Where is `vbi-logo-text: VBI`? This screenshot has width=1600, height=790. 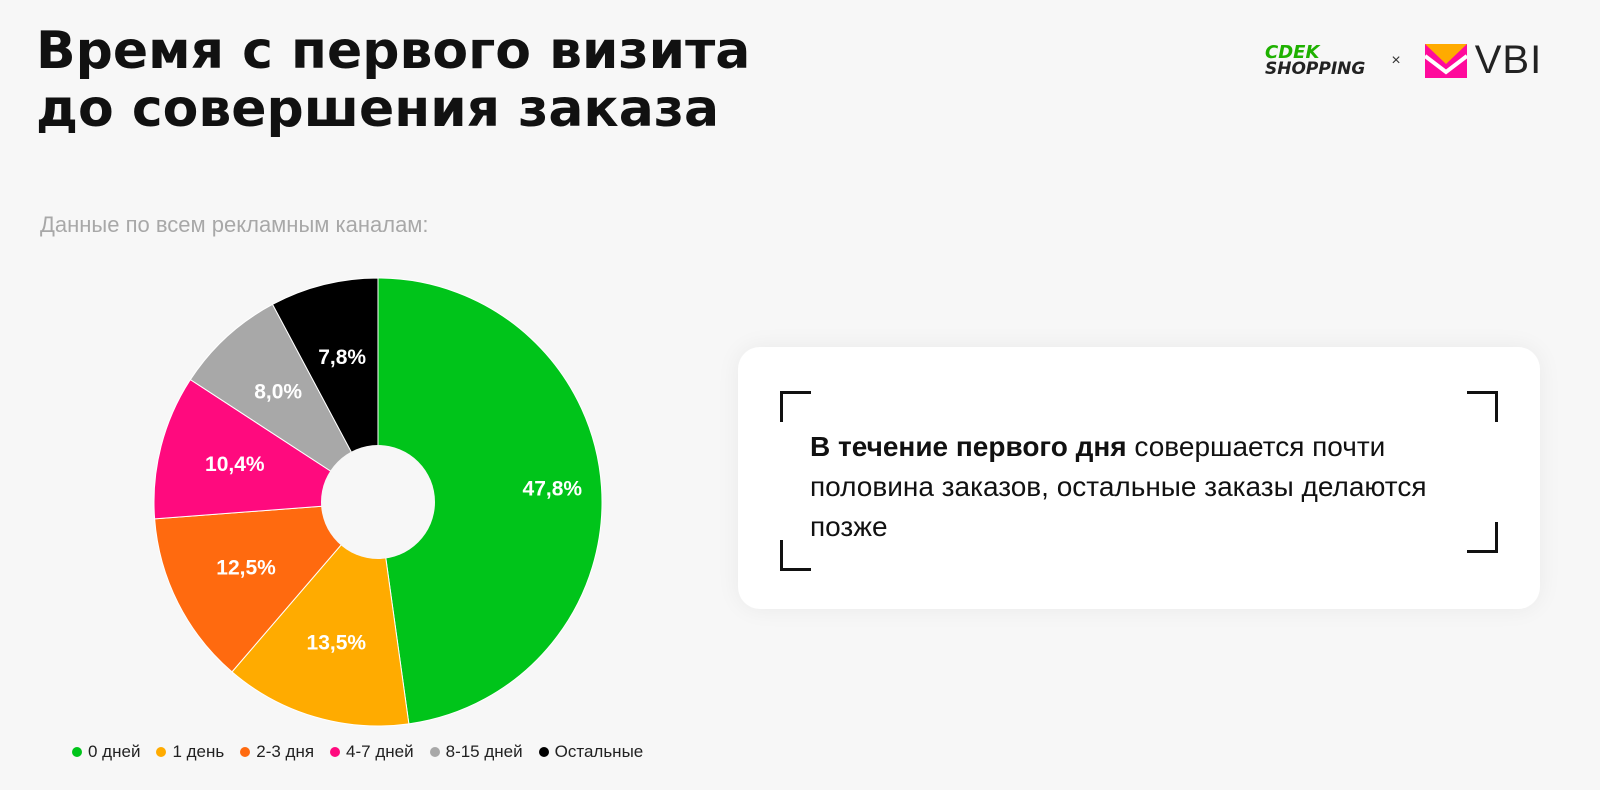 vbi-logo-text: VBI is located at coordinates (1508, 60).